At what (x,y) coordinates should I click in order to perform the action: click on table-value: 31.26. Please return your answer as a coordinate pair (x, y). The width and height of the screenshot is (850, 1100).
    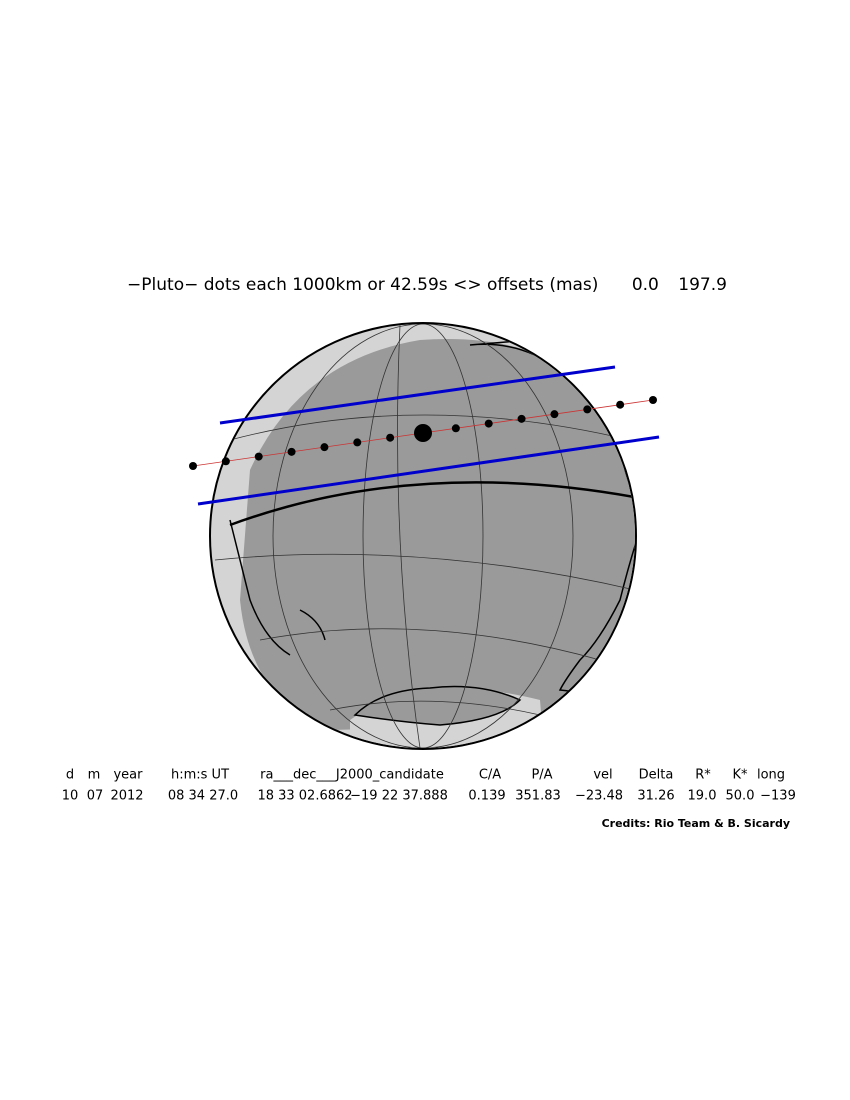
    Looking at the image, I should click on (655, 796).